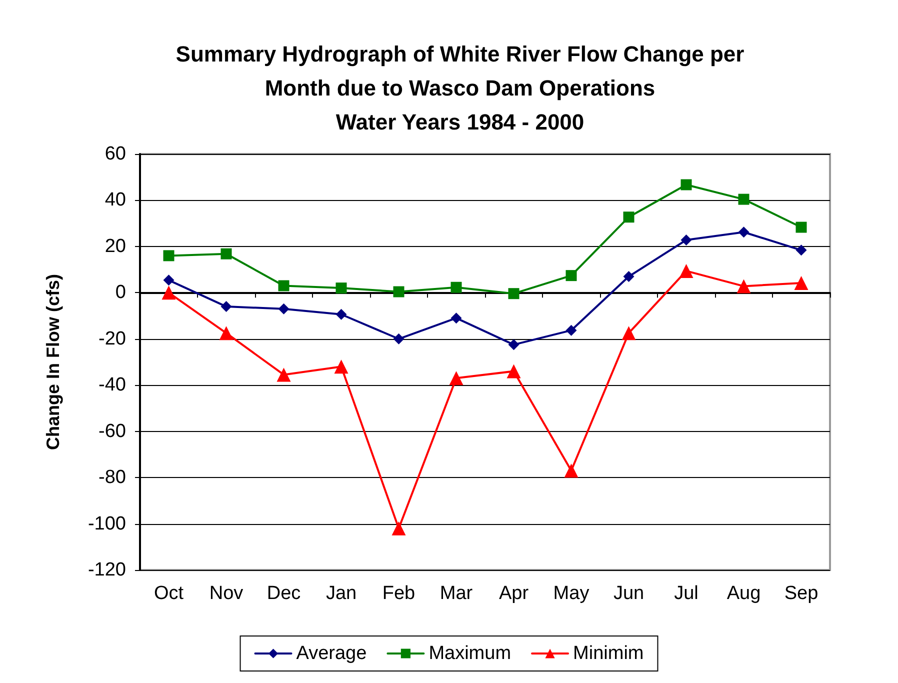  What do you see at coordinates (115, 200) in the screenshot?
I see `y-tick-label: 40` at bounding box center [115, 200].